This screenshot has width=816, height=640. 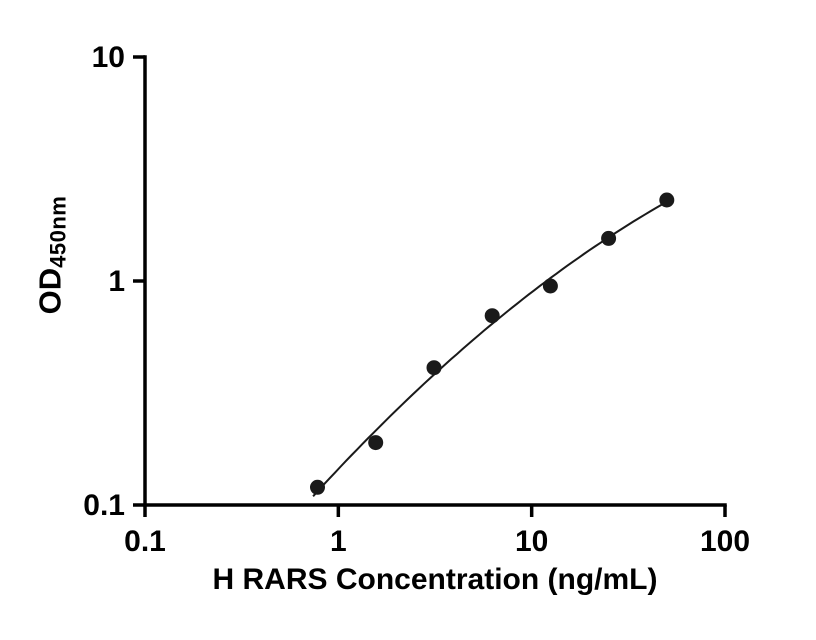 I want to click on y-axis-title: OD450nm, so click(x=52, y=255).